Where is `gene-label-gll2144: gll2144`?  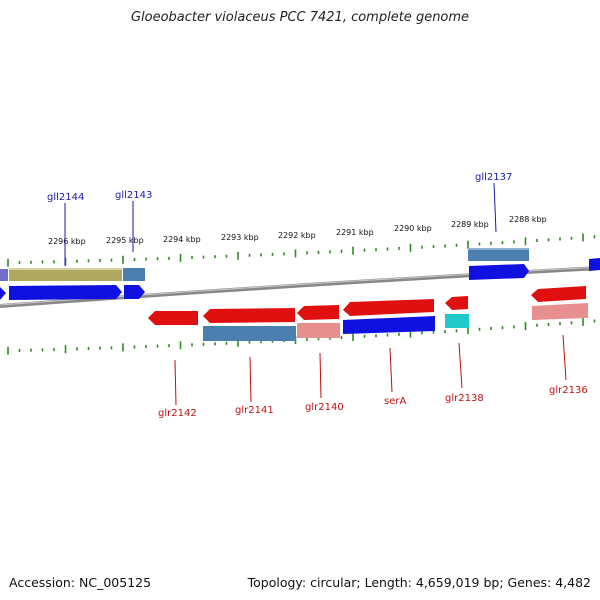 gene-label-gll2144: gll2144 is located at coordinates (65, 197).